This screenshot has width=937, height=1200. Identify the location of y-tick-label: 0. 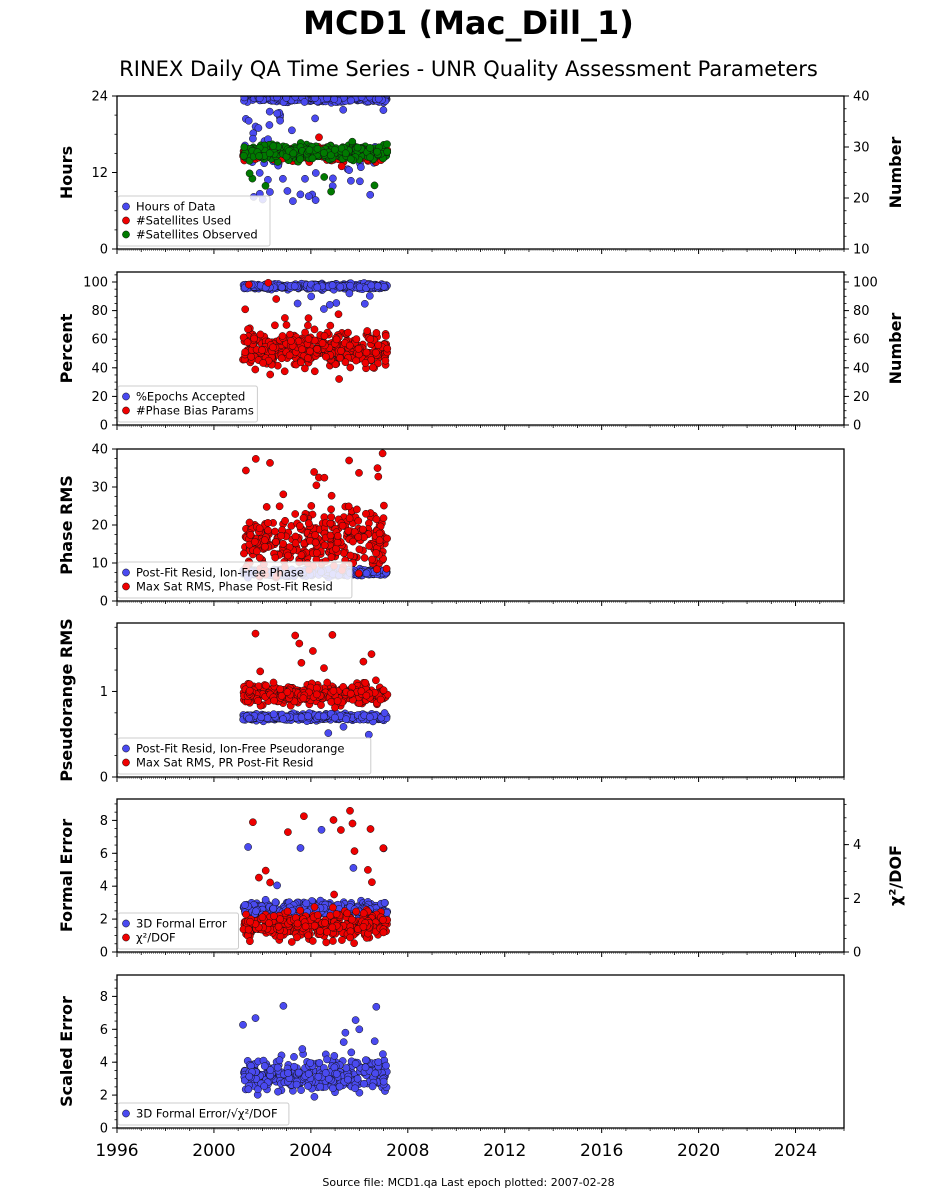
(104, 426).